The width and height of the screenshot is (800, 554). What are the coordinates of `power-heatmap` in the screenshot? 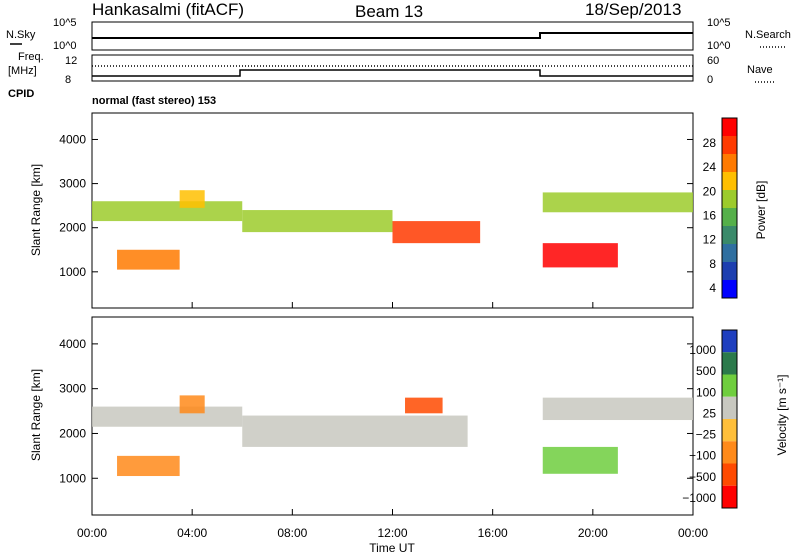 It's located at (392, 230).